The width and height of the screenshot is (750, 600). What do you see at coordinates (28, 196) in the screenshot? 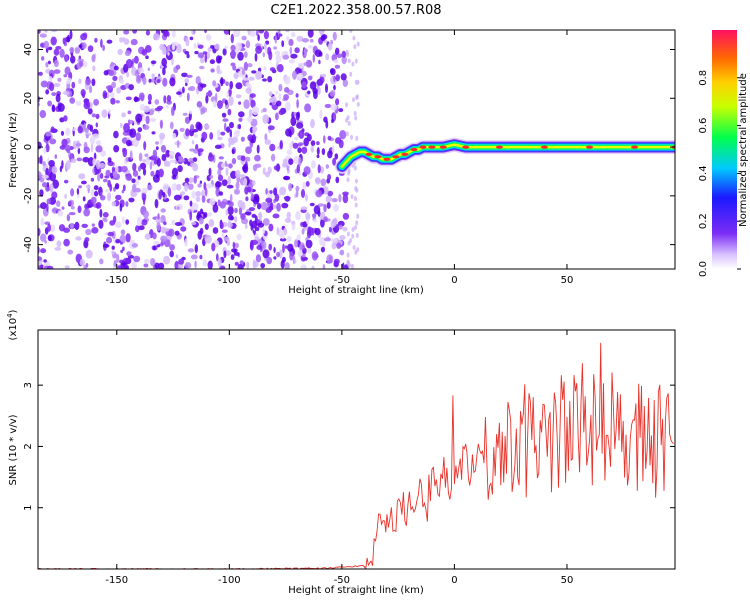
I see `y-tick-label: -20` at bounding box center [28, 196].